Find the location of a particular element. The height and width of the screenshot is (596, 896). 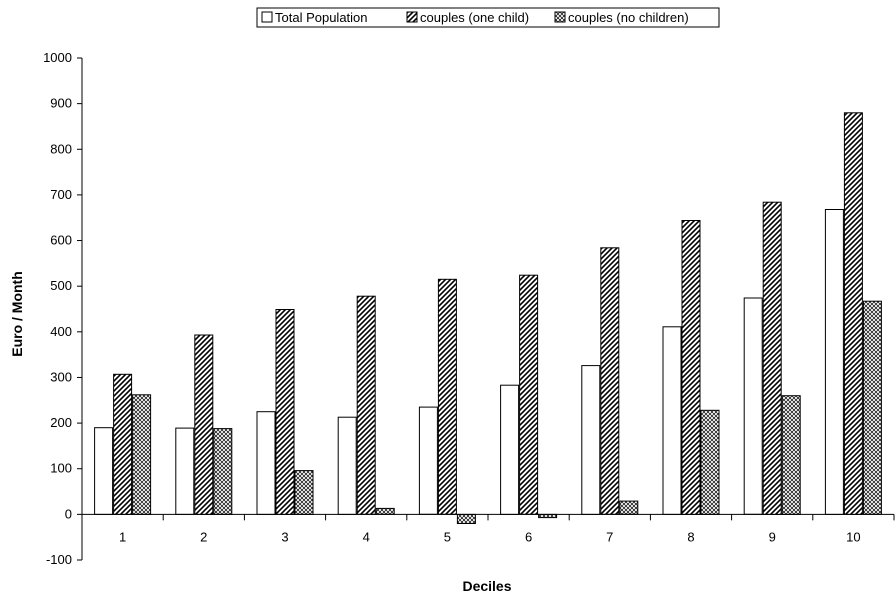

legend-label-total-population: Total Population is located at coordinates (321, 17).